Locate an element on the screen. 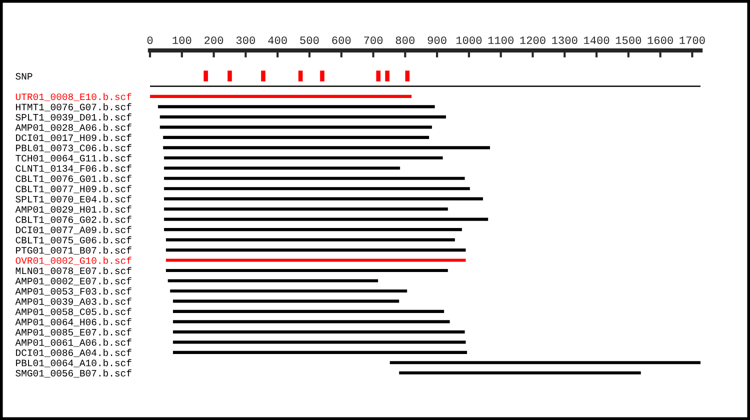  y-tick-label: SMG01_0056_B07.b.scf is located at coordinates (74, 373).